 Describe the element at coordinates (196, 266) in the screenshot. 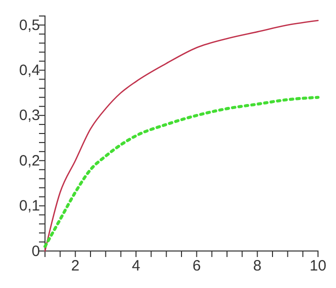

I see `x-tick-label: 6` at that location.